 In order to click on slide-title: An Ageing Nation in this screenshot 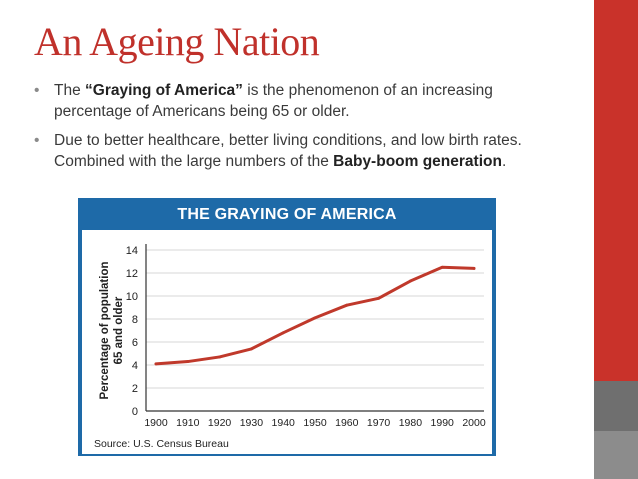, I will do `click(177, 41)`.